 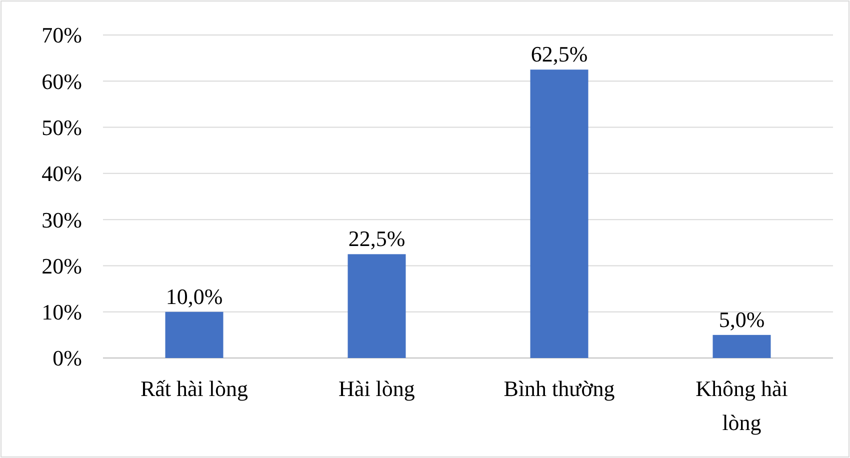 What do you see at coordinates (62, 127) in the screenshot?
I see `y-tick-label: 50%` at bounding box center [62, 127].